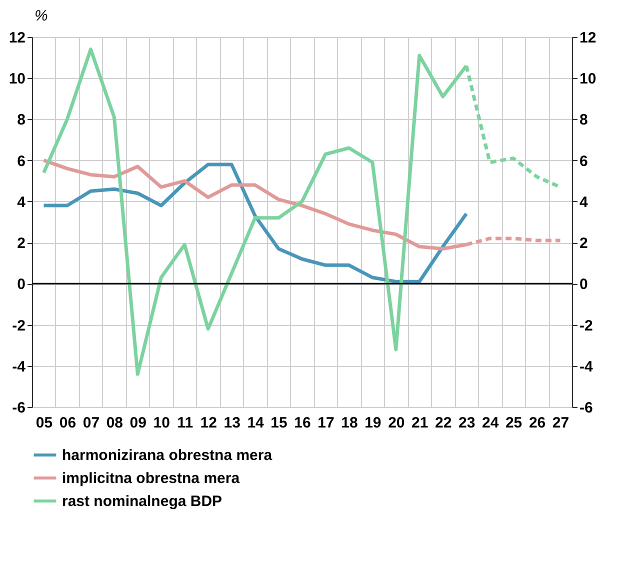 The height and width of the screenshot is (562, 641). Describe the element at coordinates (513, 423) in the screenshot. I see `x-tick-label: 25` at that location.